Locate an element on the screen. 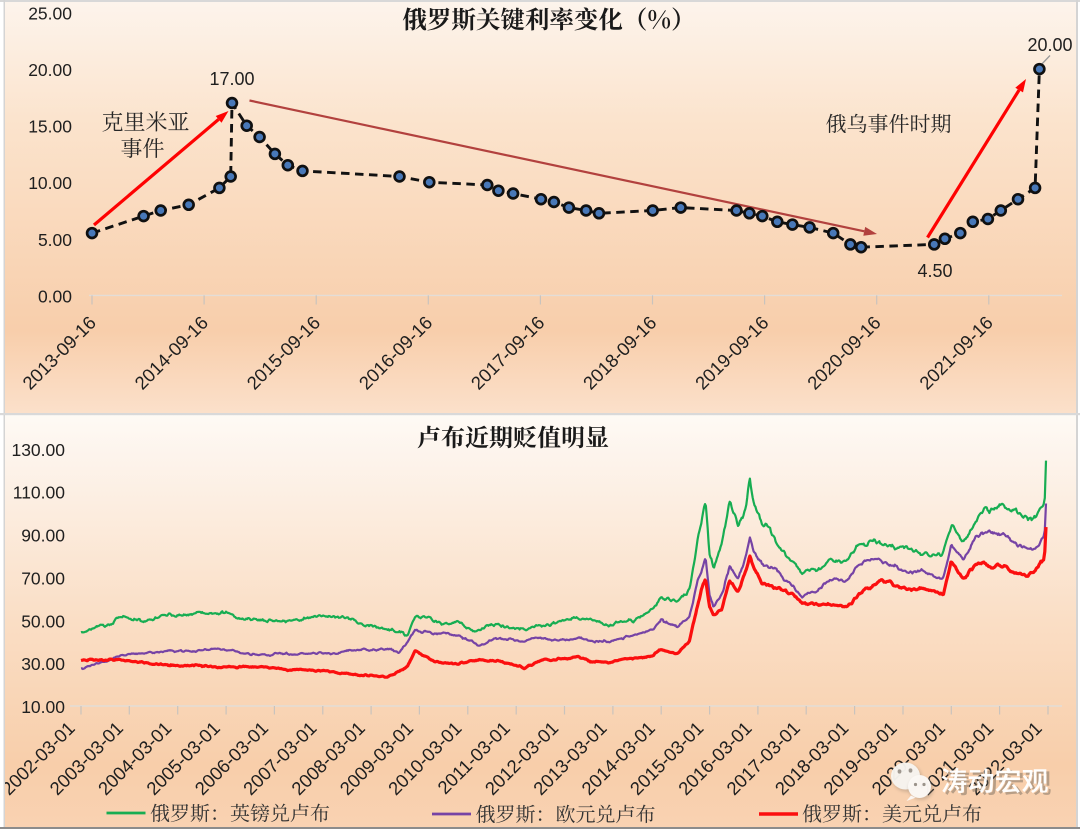  svg-text: 30.00 is located at coordinates (43, 664).